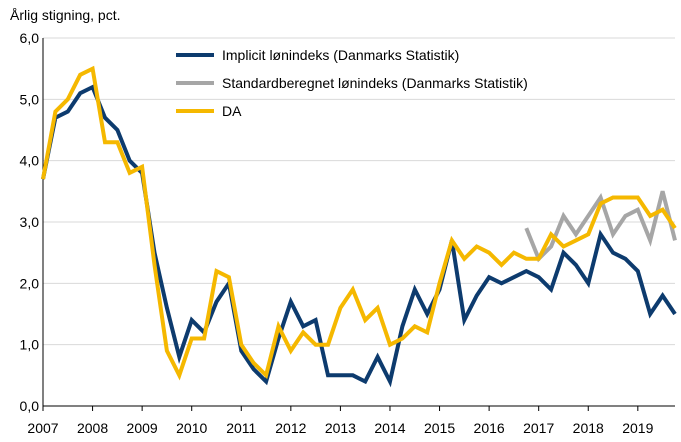 Image resolution: width=681 pixels, height=442 pixels. I want to click on x-tick-label: 2017, so click(538, 428).